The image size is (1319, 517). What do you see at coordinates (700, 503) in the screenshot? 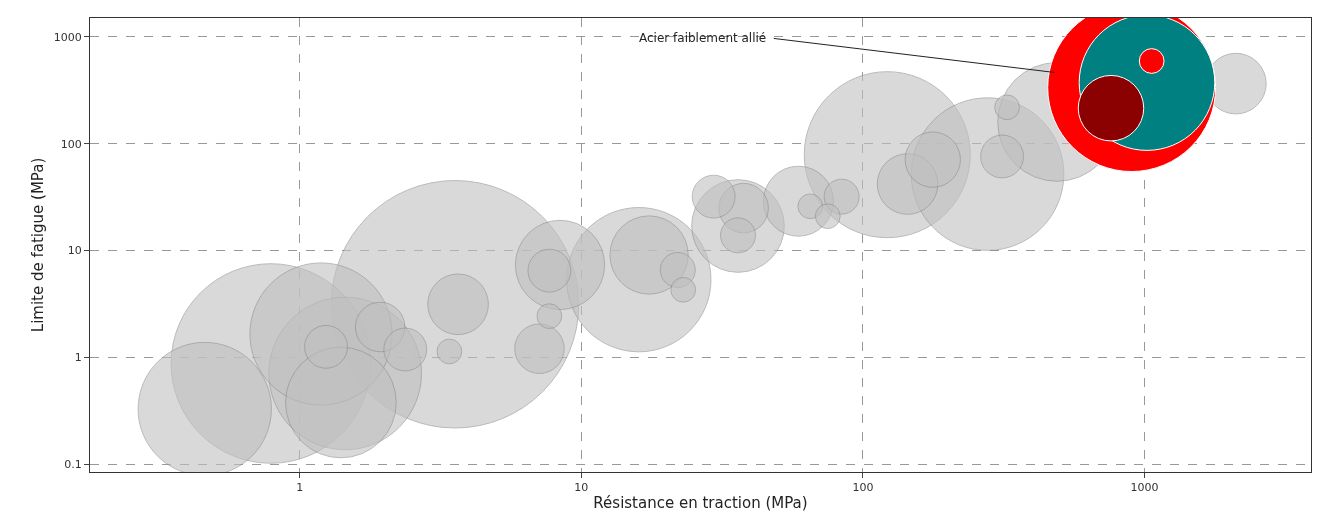
I see `x-axis-title: Résistance en traction (MPa)` at bounding box center [700, 503].